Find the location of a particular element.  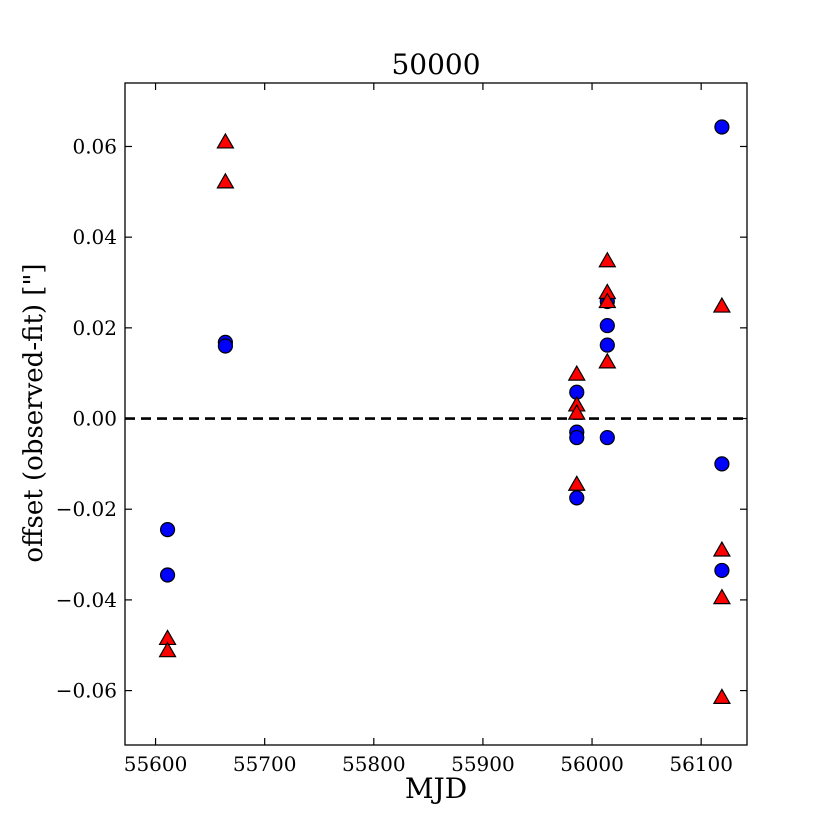

x-tick-label: 55900 is located at coordinates (483, 764).